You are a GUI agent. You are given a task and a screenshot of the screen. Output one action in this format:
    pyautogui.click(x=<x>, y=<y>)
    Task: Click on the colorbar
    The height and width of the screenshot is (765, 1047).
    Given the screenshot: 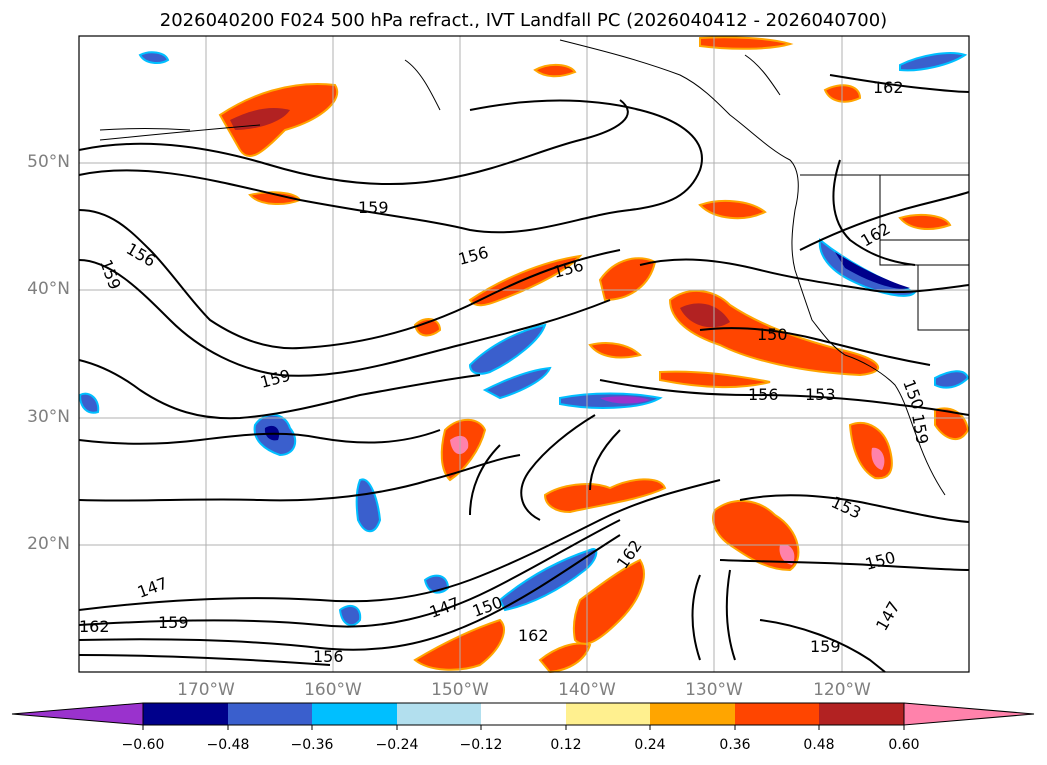 What is the action you would take?
    pyautogui.click(x=523, y=716)
    